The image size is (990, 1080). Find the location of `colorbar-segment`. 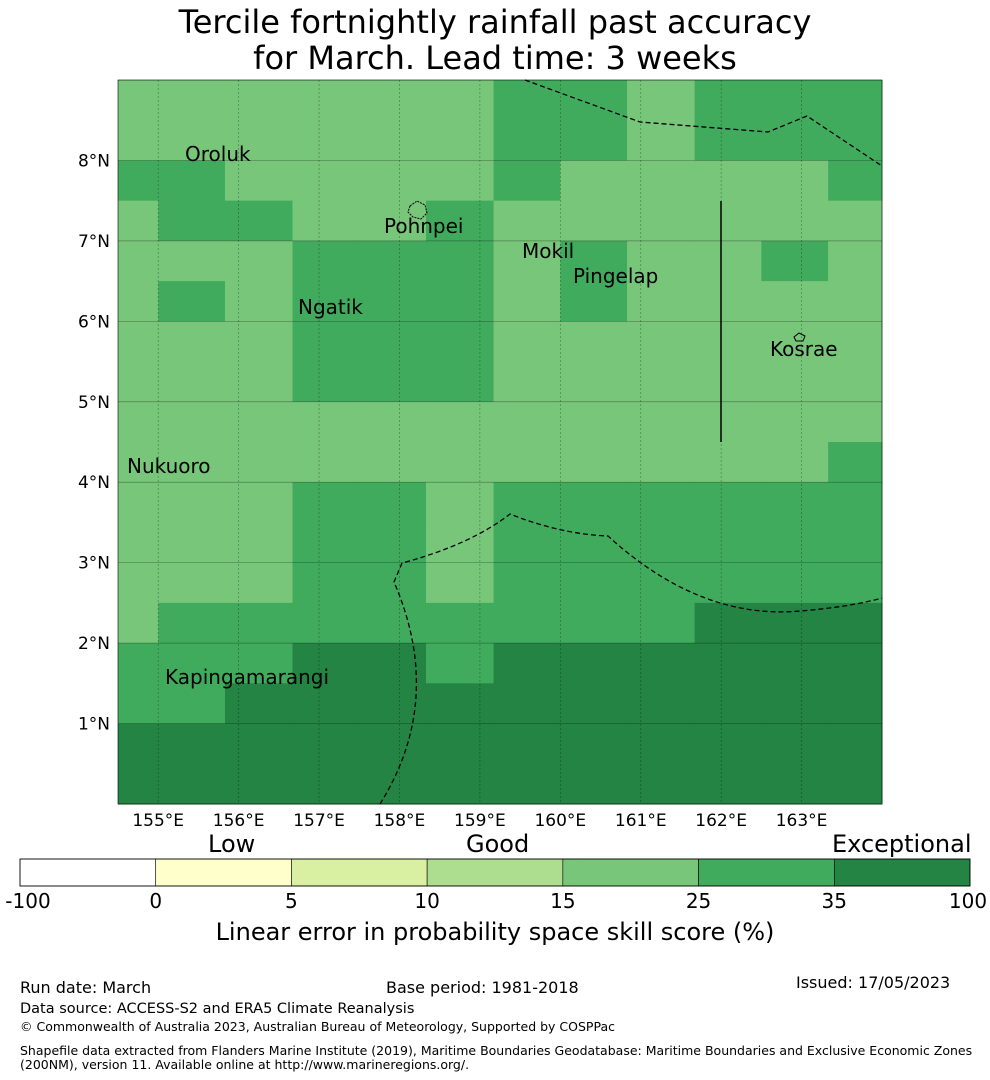

colorbar-segment is located at coordinates (902, 872).